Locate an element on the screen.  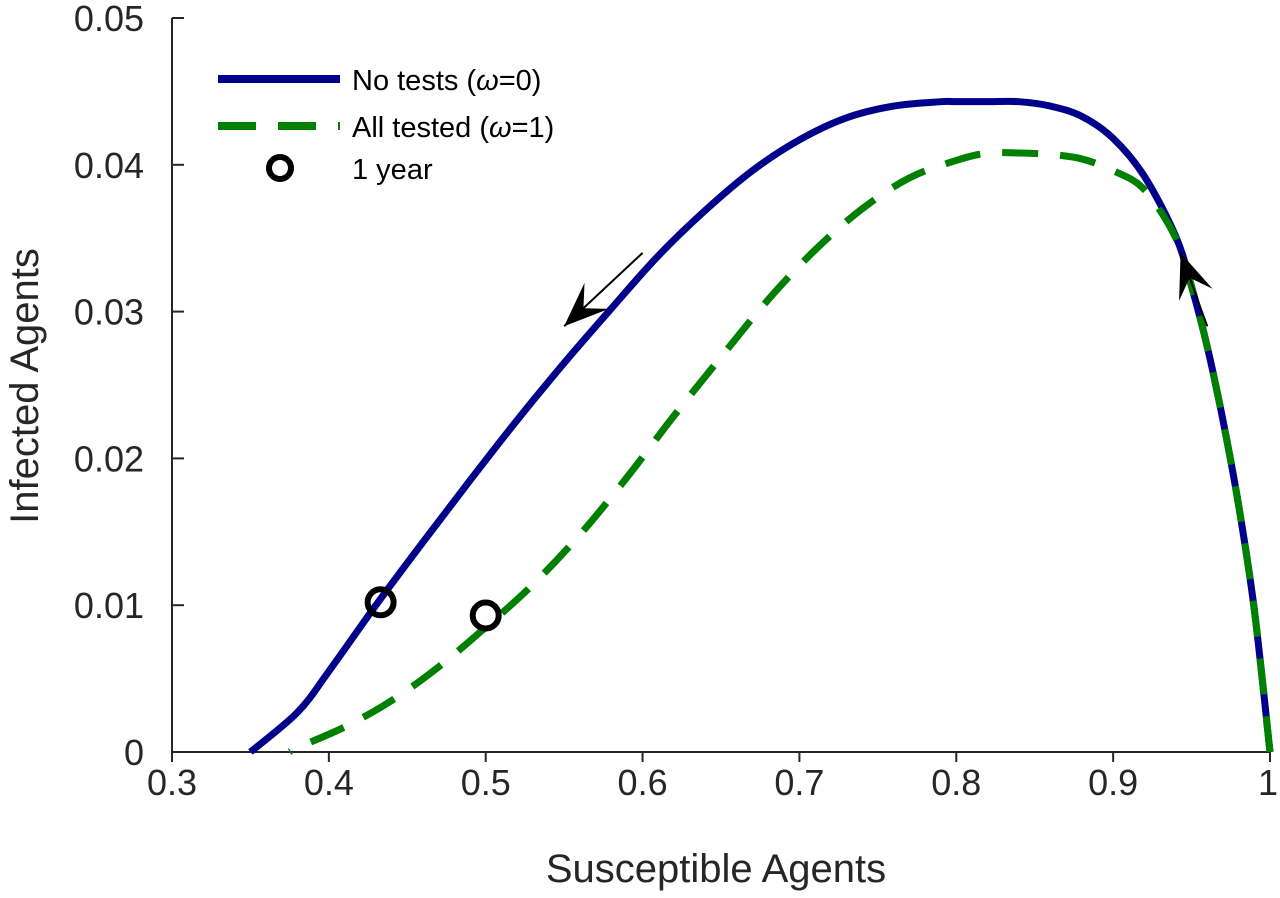
x-tick-label: 0.3 is located at coordinates (172, 782).